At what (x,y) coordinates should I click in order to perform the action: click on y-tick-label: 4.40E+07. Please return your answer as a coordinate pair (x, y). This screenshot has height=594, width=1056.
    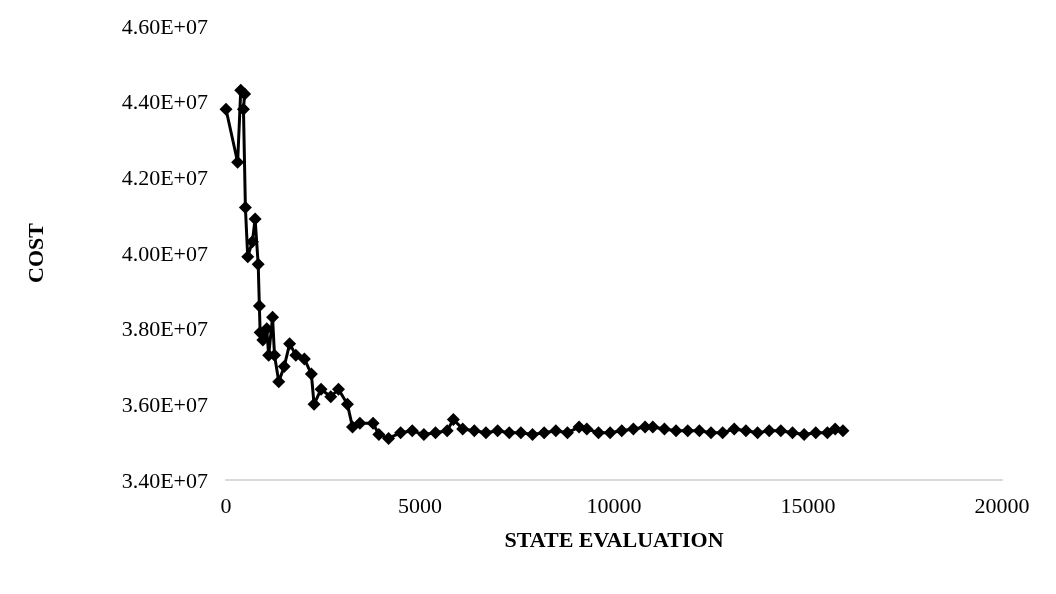
    Looking at the image, I should click on (164, 102).